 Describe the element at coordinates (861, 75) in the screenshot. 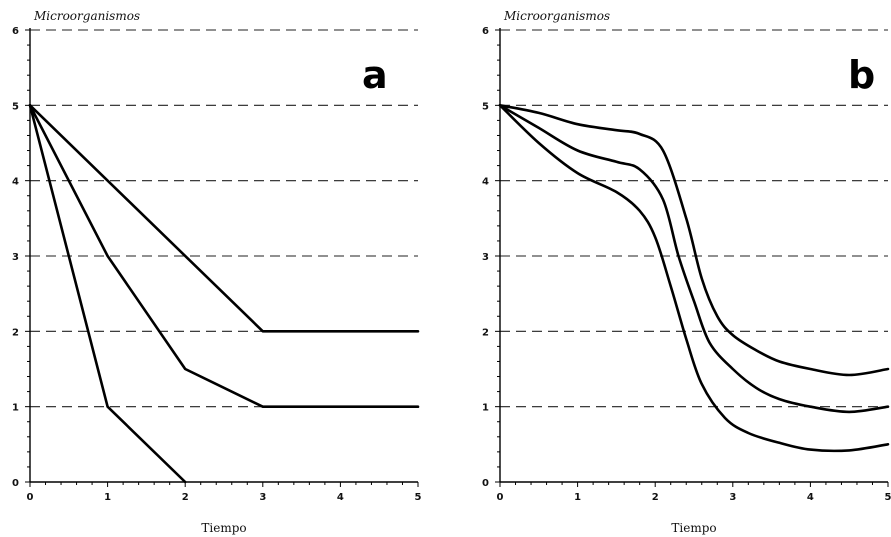

I see `panel-letter: b` at that location.